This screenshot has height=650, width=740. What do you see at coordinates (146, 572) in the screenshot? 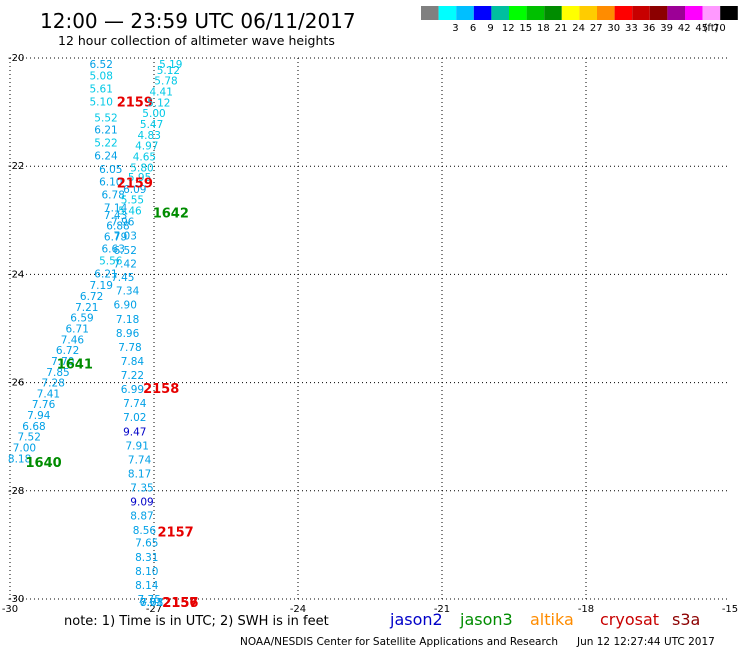
I see `wave-height-value: 8.10` at bounding box center [146, 572].